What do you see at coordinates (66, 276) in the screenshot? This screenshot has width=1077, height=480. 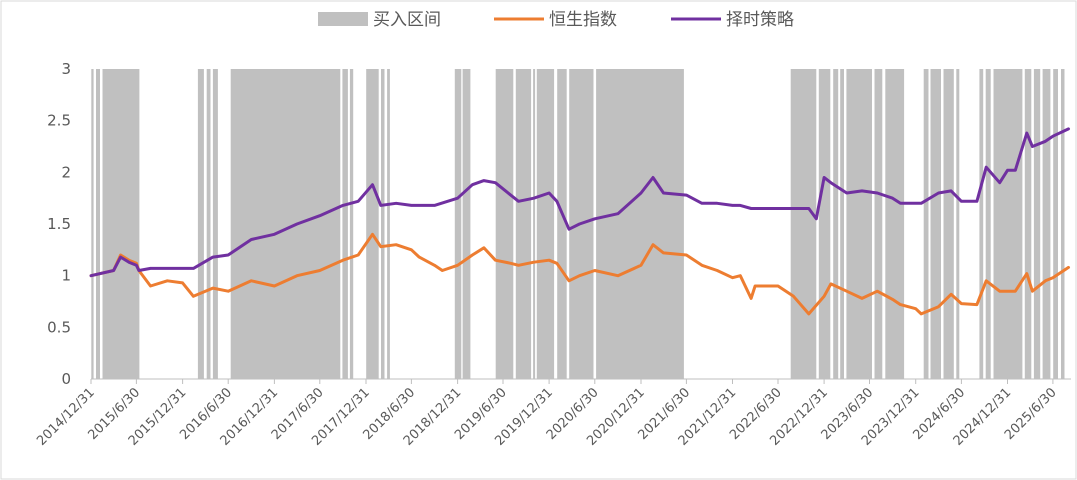 I see `y-tick-label: 1` at bounding box center [66, 276].